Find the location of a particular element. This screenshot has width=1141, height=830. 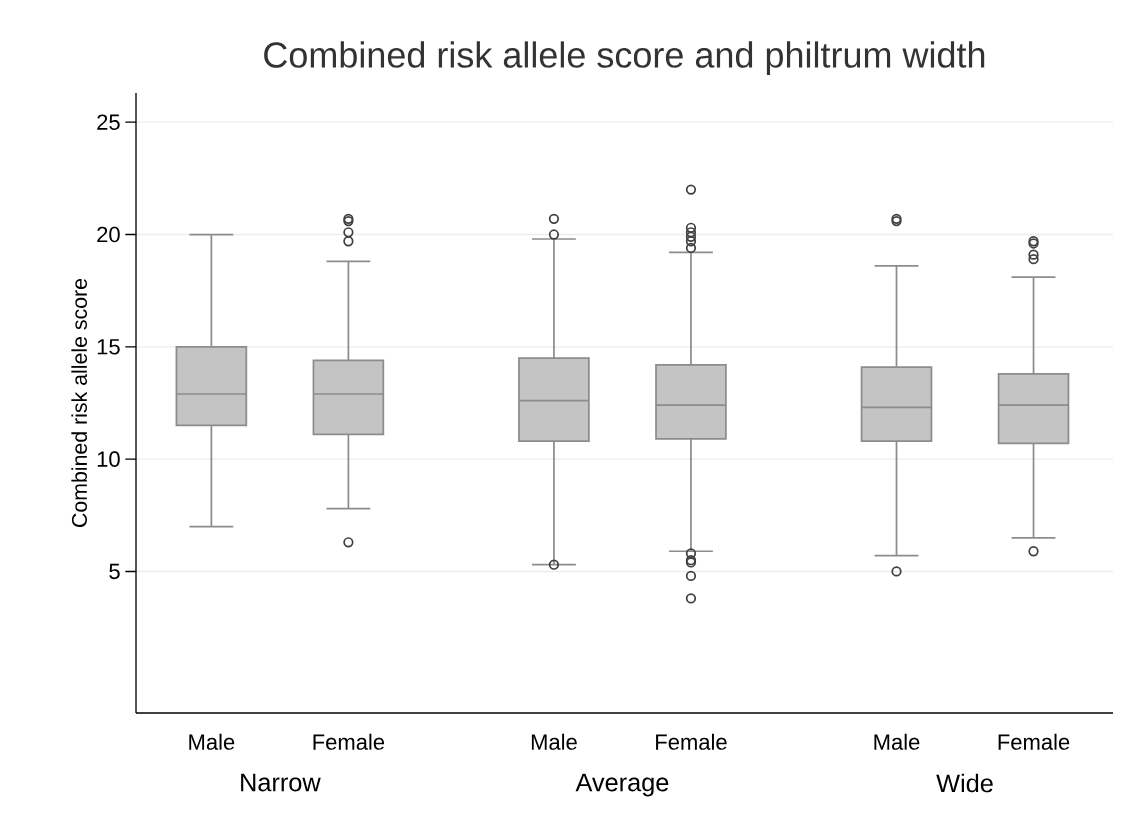

text: Average is located at coordinates (622, 785).